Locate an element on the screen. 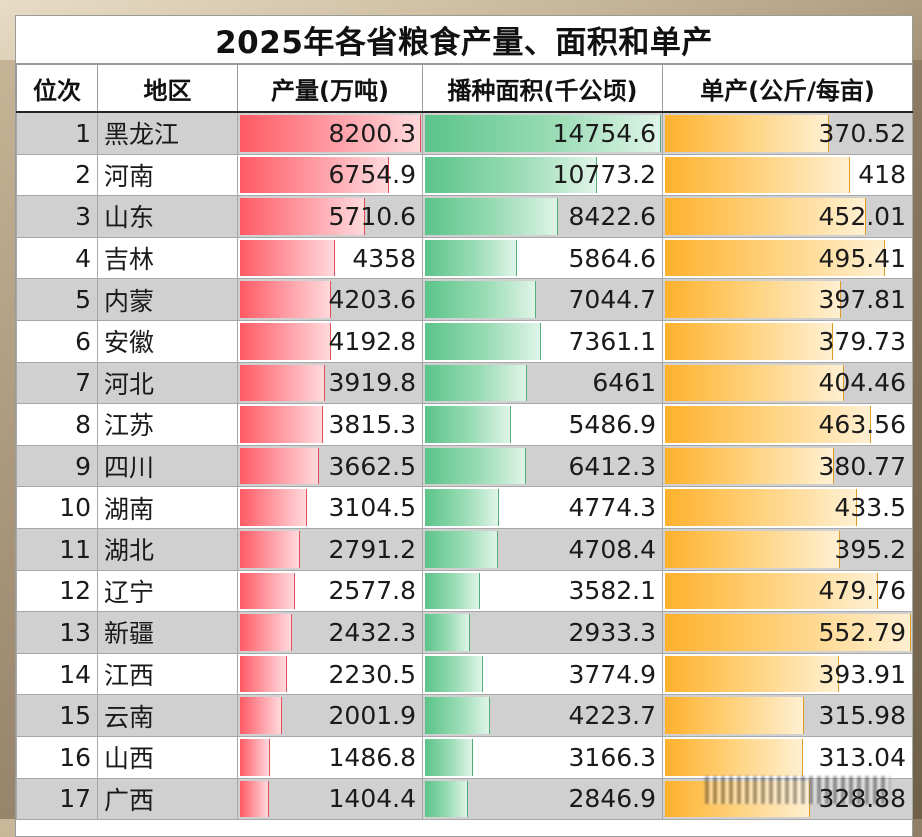 Image resolution: width=922 pixels, height=837 pixels. cell-rank: 13 is located at coordinates (57, 632).